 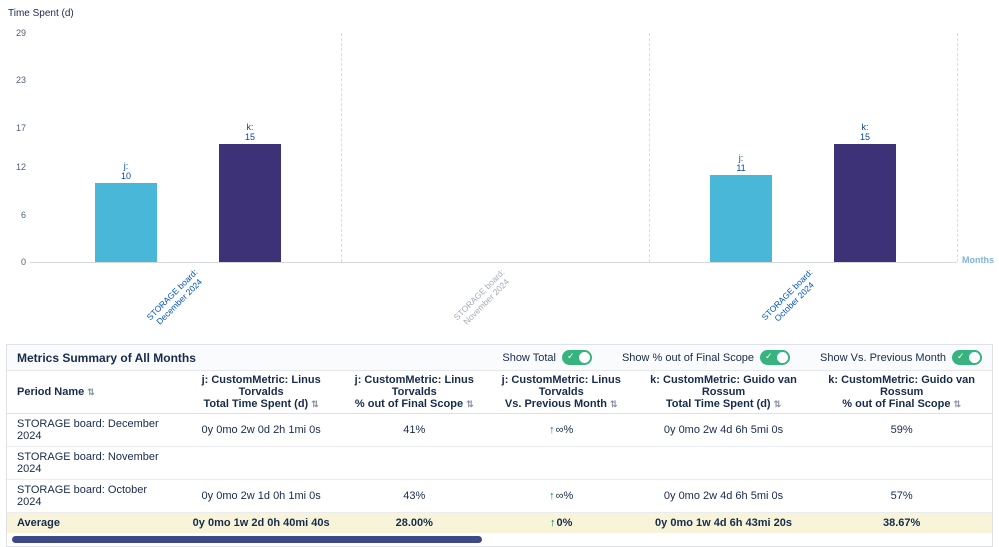 What do you see at coordinates (787, 295) in the screenshot?
I see `x-axis-category-label: STORAGE board: October 2024` at bounding box center [787, 295].